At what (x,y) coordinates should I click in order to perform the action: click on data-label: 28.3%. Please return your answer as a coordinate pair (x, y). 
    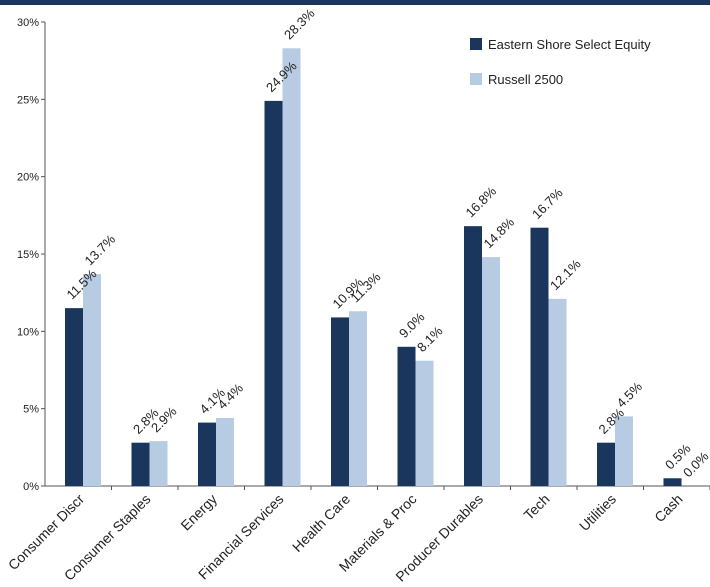
    Looking at the image, I should click on (299, 23).